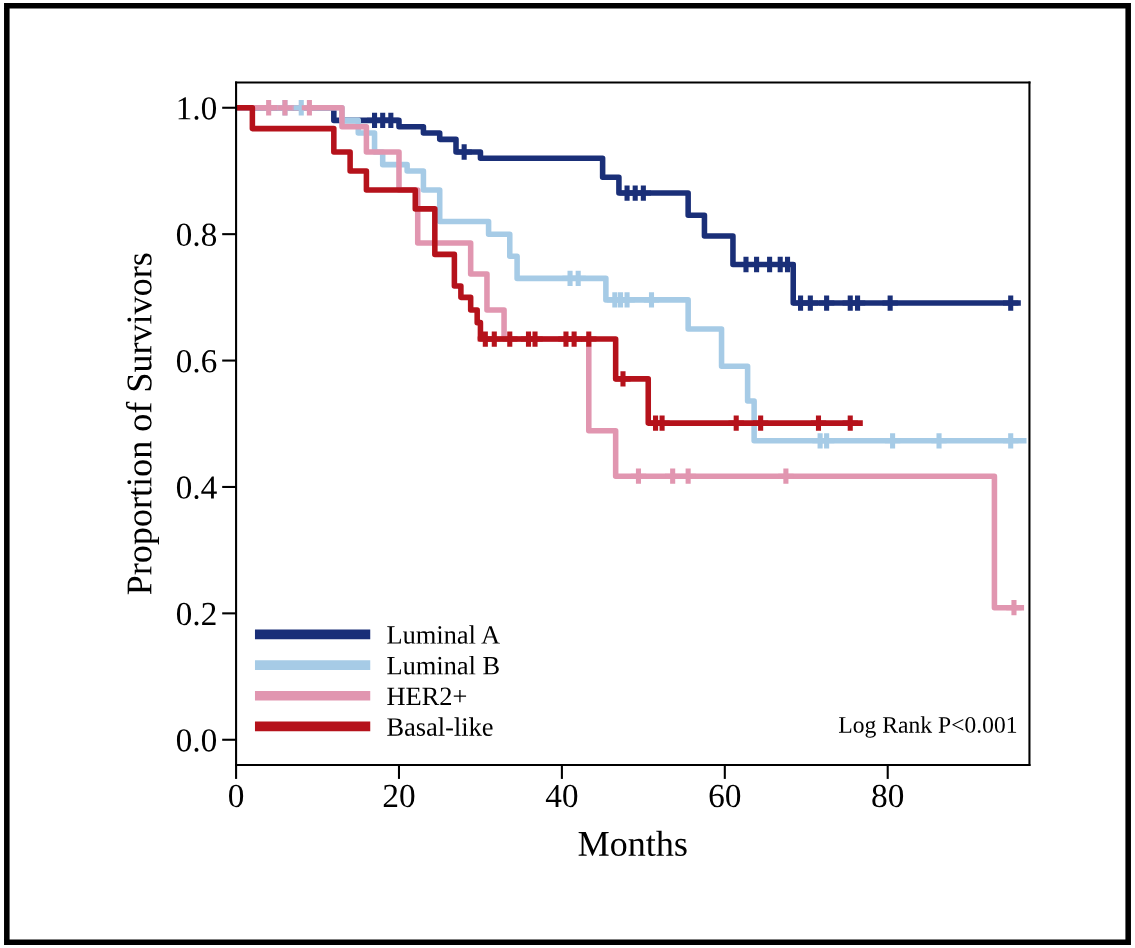  Describe the element at coordinates (196, 361) in the screenshot. I see `y-tick-label: 0.6` at that location.